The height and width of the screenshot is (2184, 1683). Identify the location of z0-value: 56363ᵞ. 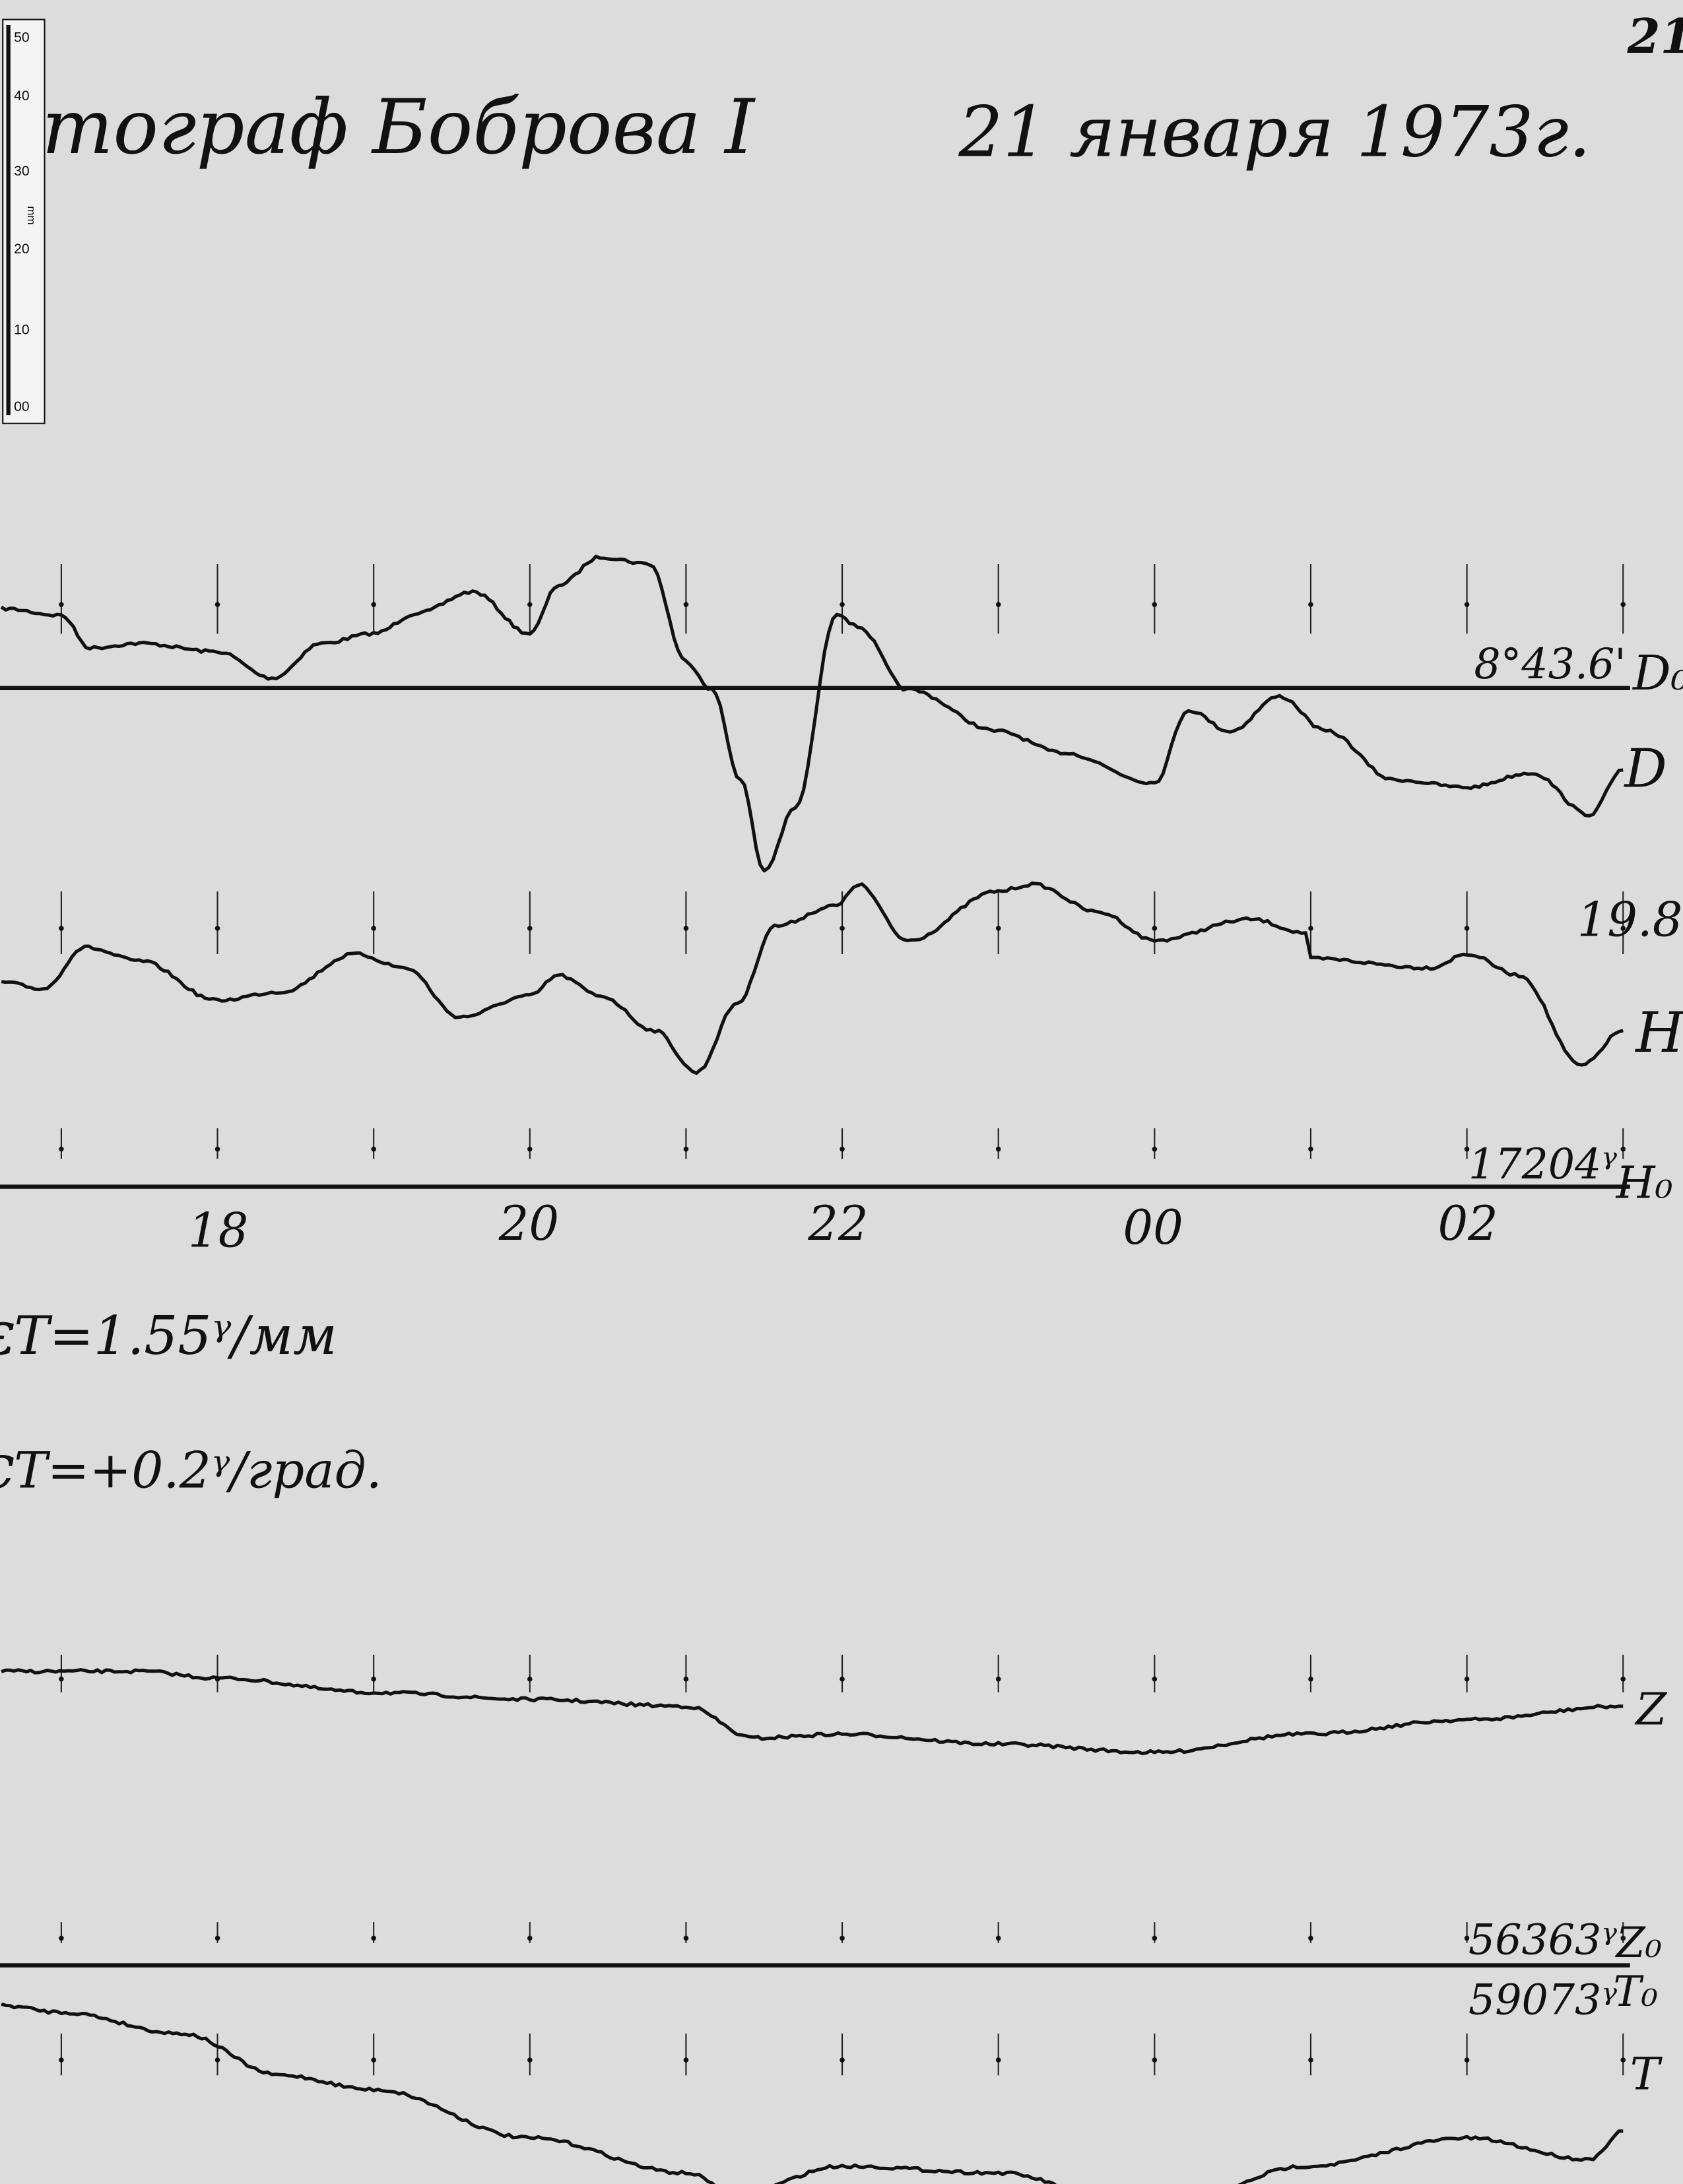
(1542, 1939).